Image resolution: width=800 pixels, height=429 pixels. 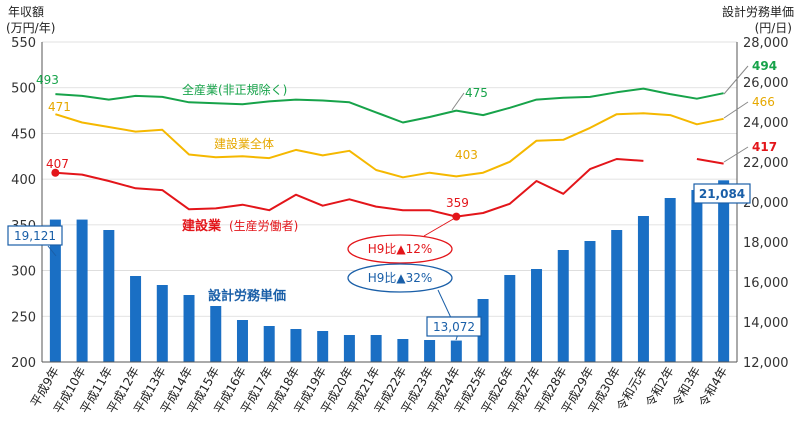 I want to click on left-tick-label: 200, so click(x=23, y=363).